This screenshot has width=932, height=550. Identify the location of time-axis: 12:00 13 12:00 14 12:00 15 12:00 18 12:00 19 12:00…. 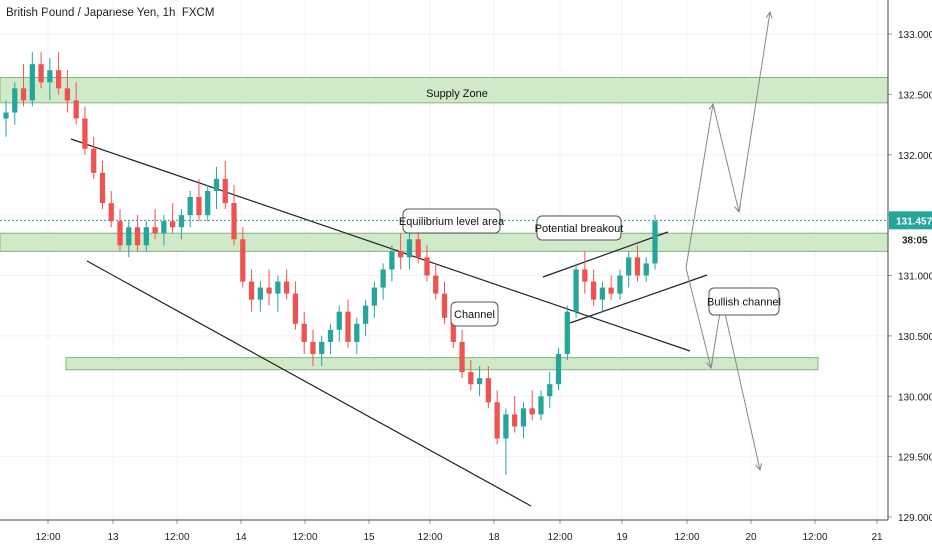
(444, 531).